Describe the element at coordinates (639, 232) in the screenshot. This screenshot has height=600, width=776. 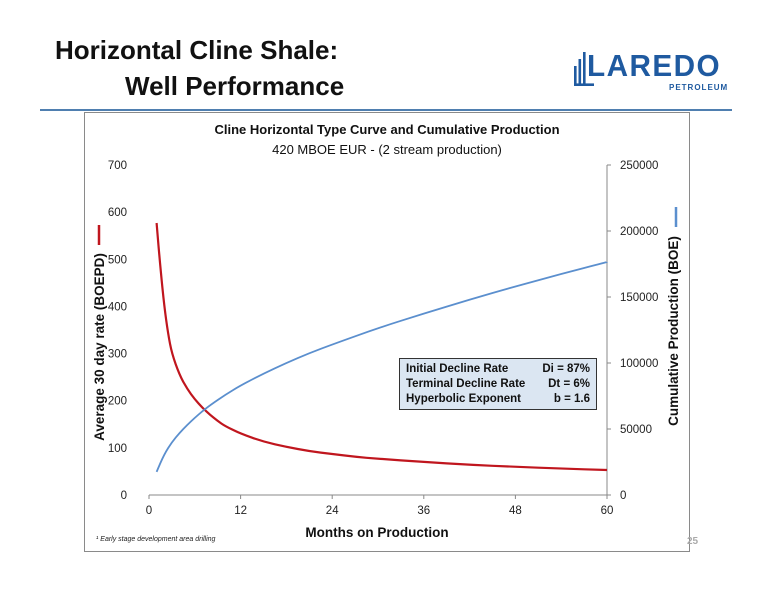
I see `y-right-tick-label: 200000` at that location.